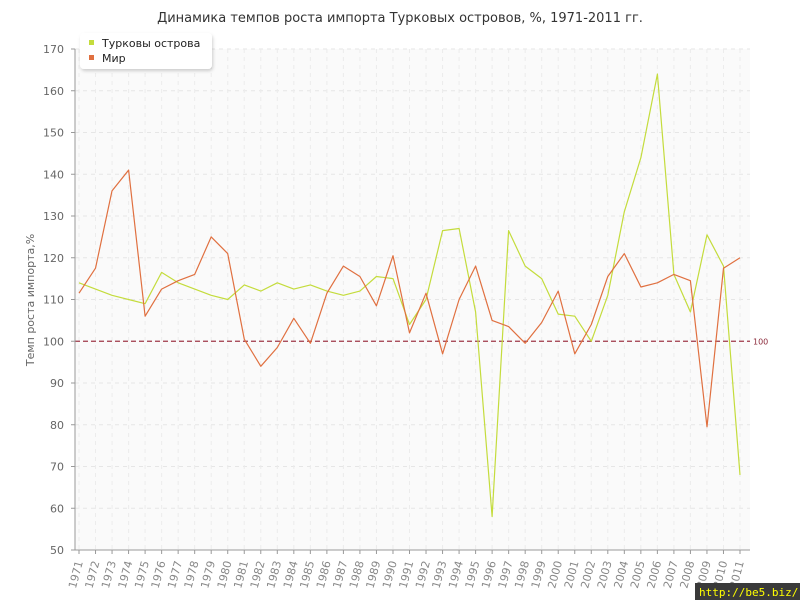  What do you see at coordinates (53, 133) in the screenshot?
I see `y-tick-label: 150` at bounding box center [53, 133].